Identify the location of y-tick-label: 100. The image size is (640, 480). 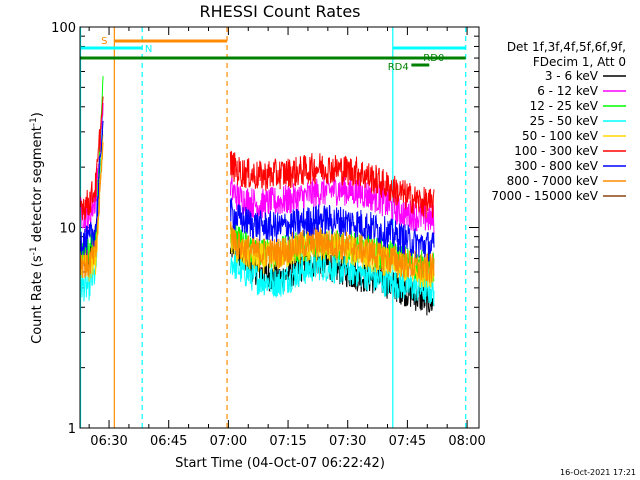
(63, 28).